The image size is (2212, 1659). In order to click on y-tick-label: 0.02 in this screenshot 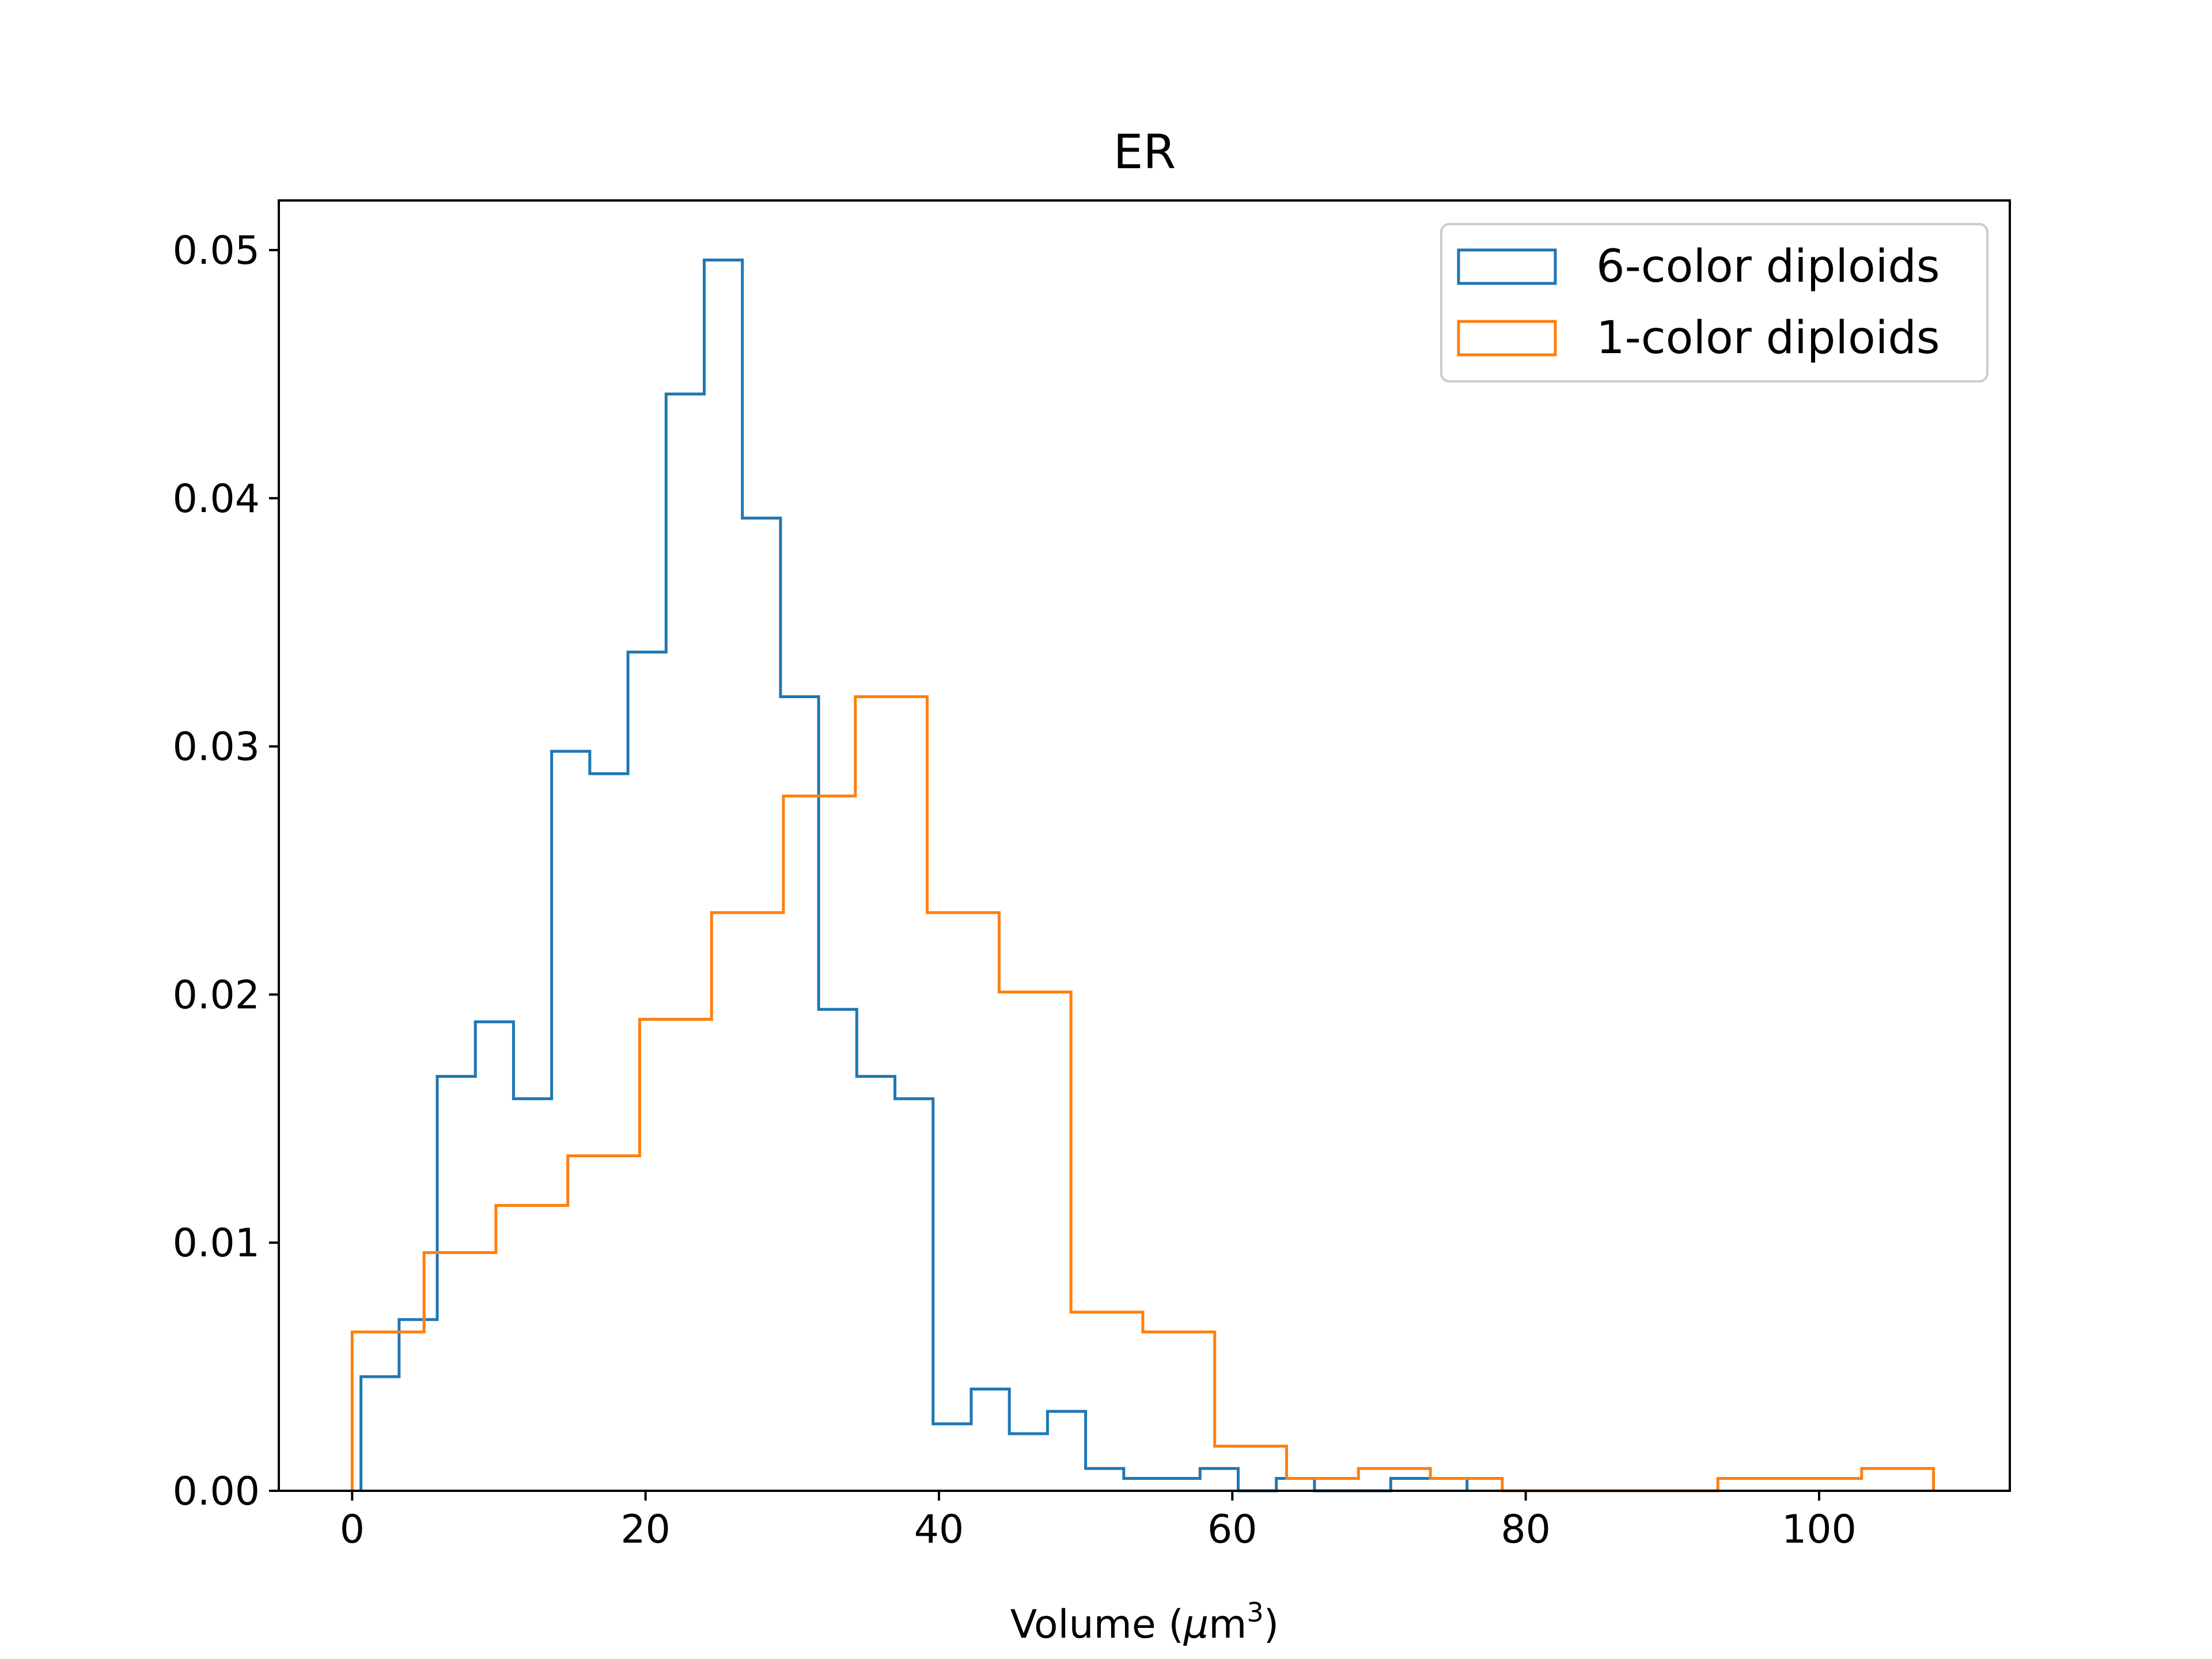, I will do `click(216, 995)`.